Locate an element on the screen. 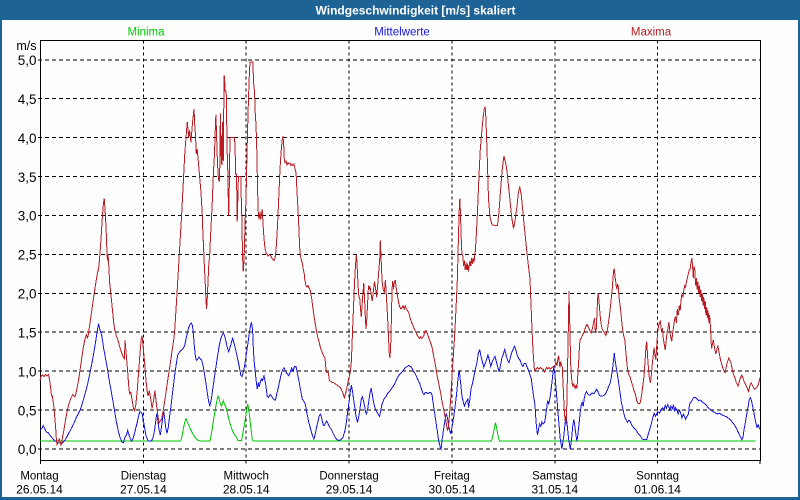 The width and height of the screenshot is (800, 500). svg-text: Mittwoch is located at coordinates (246, 477).